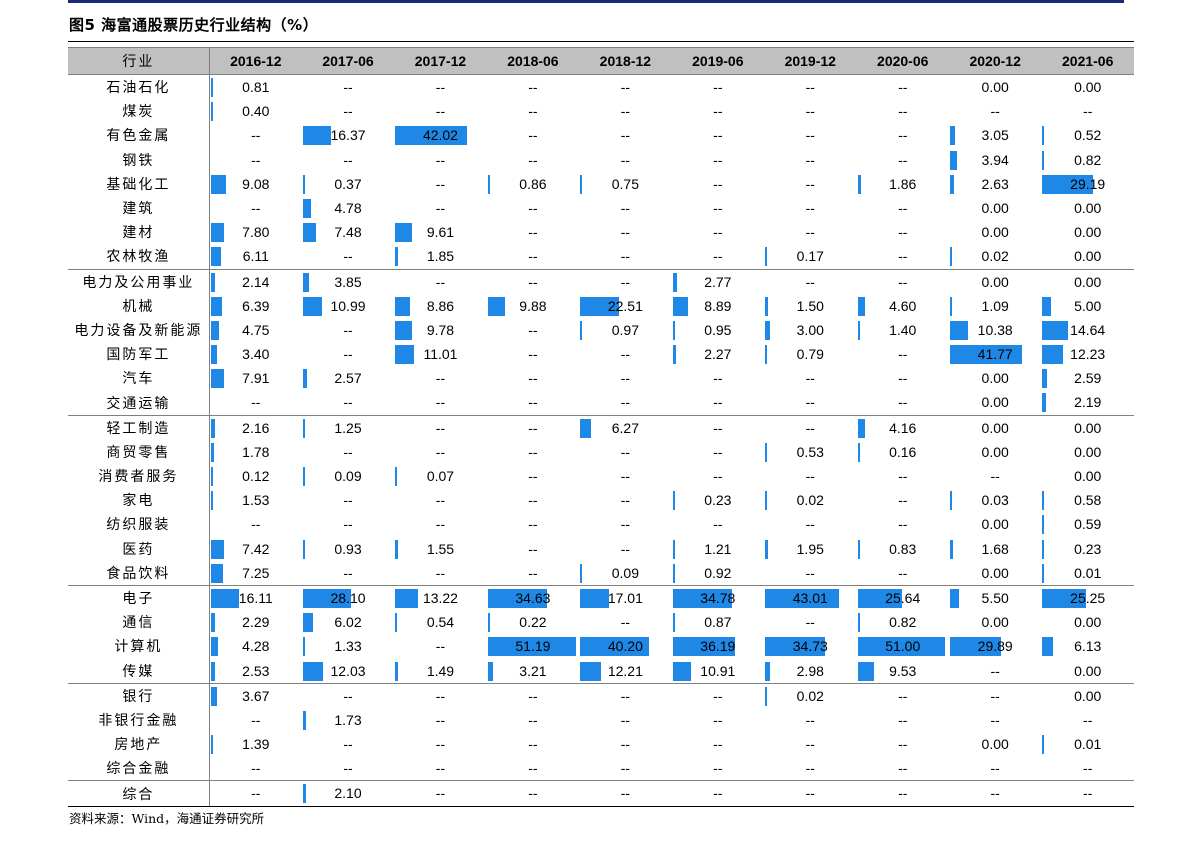  What do you see at coordinates (902, 671) in the screenshot?
I see `value-cell: 9.53` at bounding box center [902, 671].